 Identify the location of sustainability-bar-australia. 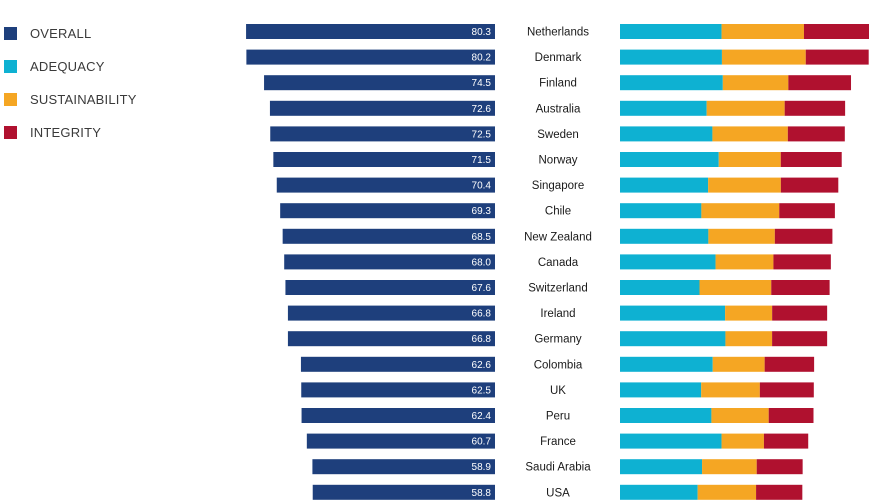
(745, 108).